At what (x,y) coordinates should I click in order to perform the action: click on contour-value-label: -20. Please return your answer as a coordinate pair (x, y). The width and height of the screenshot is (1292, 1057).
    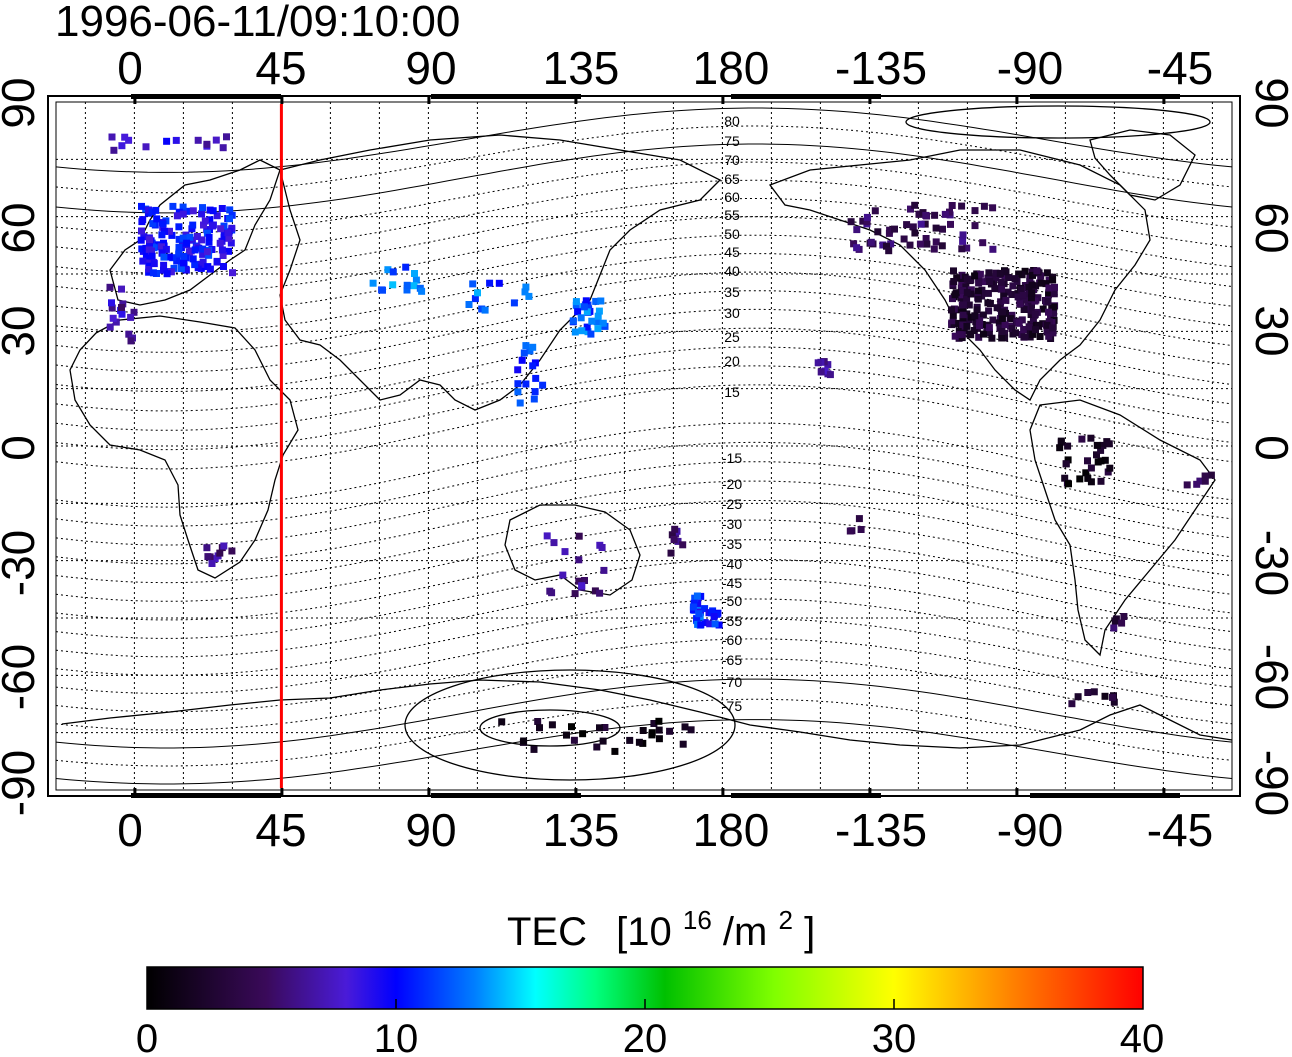
    Looking at the image, I should click on (732, 484).